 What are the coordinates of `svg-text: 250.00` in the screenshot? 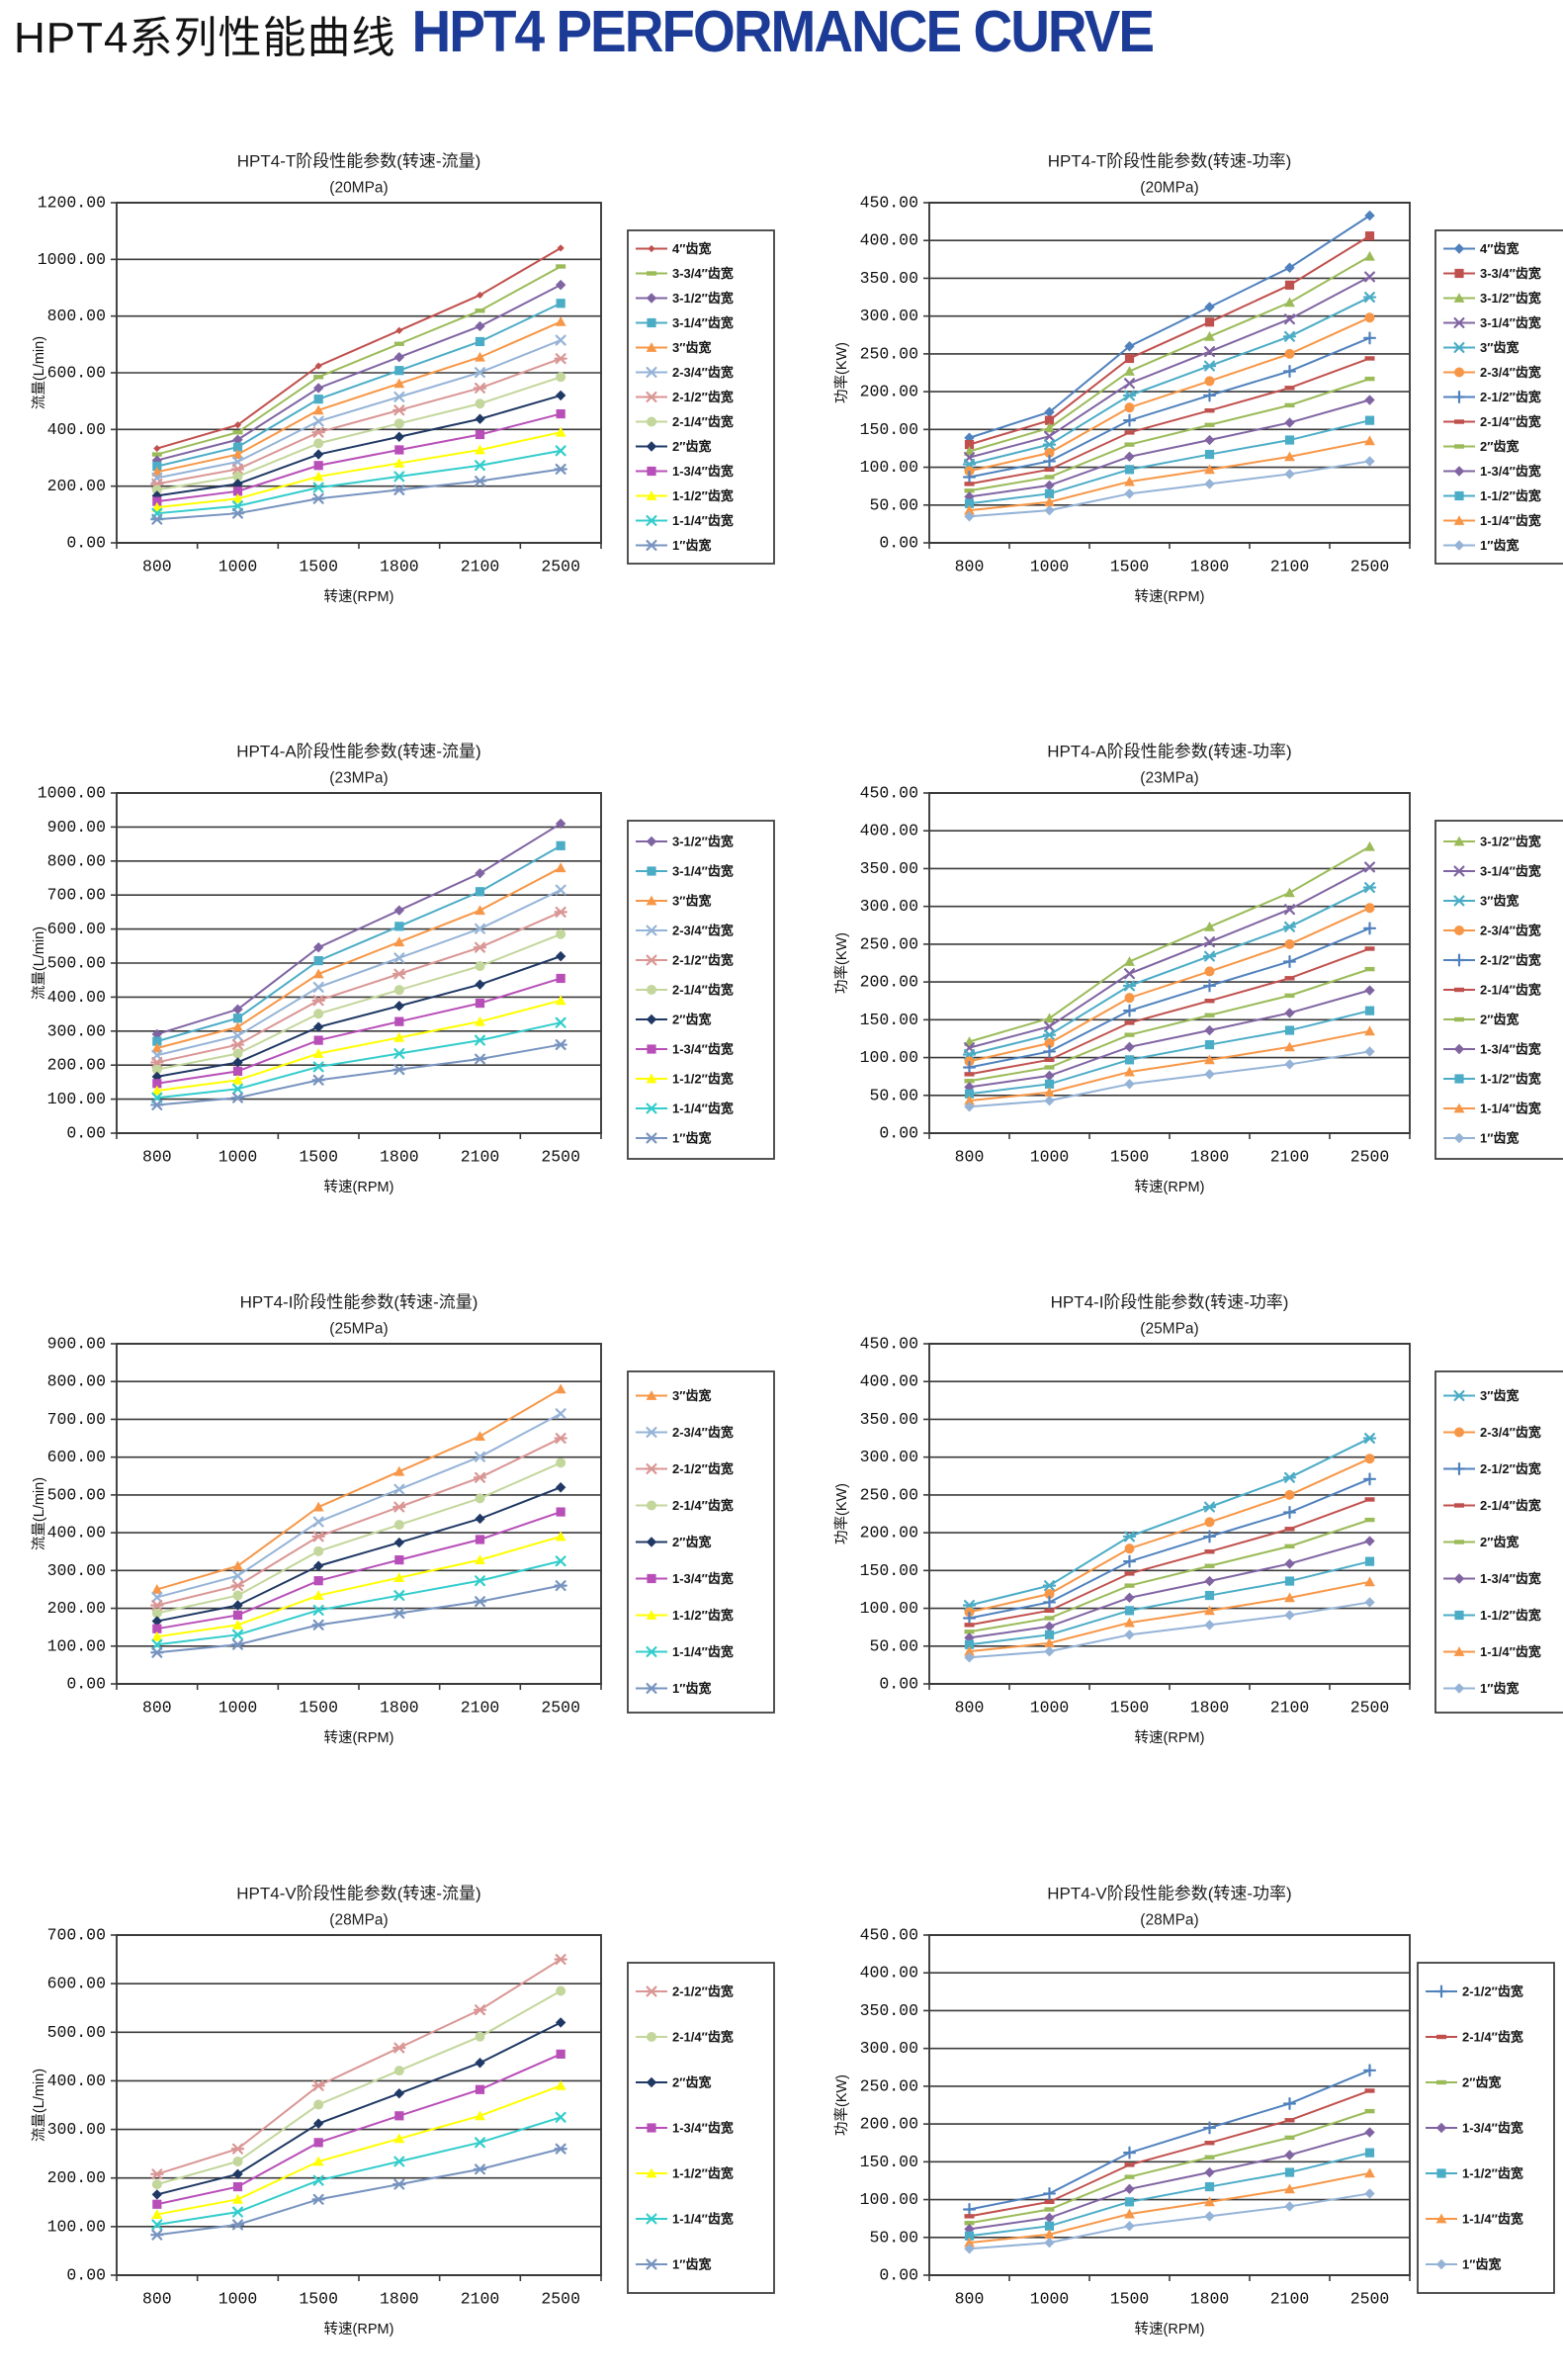 It's located at (889, 943).